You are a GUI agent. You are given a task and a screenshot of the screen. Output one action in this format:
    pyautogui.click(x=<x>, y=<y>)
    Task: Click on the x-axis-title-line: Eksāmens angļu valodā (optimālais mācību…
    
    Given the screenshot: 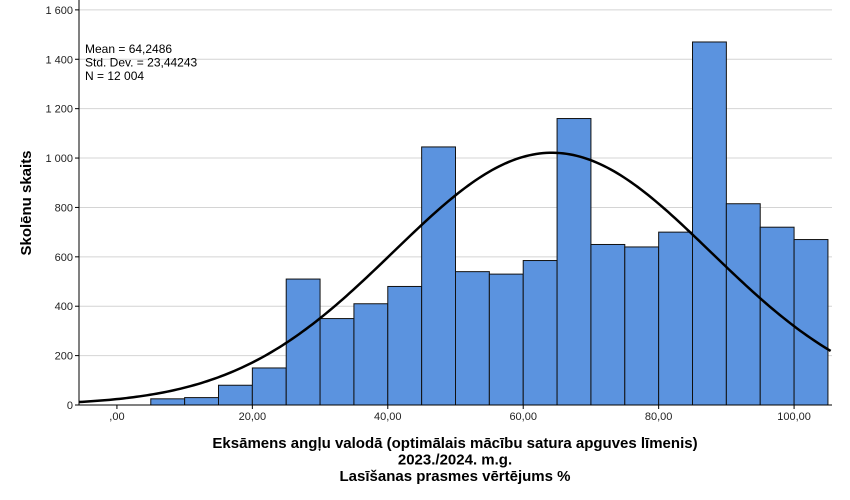 What is the action you would take?
    pyautogui.click(x=454, y=443)
    